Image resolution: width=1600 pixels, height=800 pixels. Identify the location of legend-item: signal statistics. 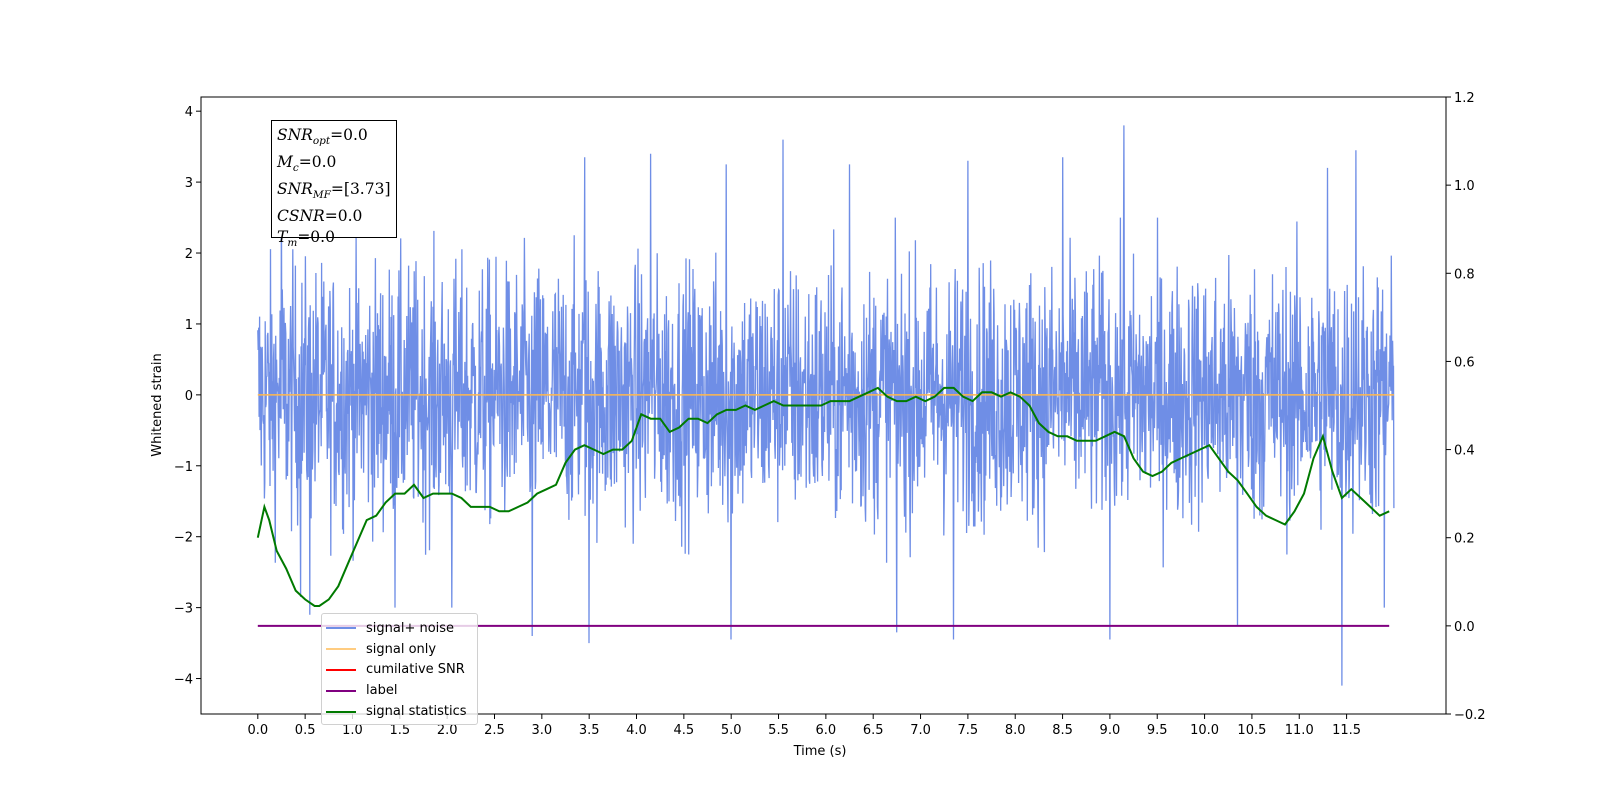
(401, 711).